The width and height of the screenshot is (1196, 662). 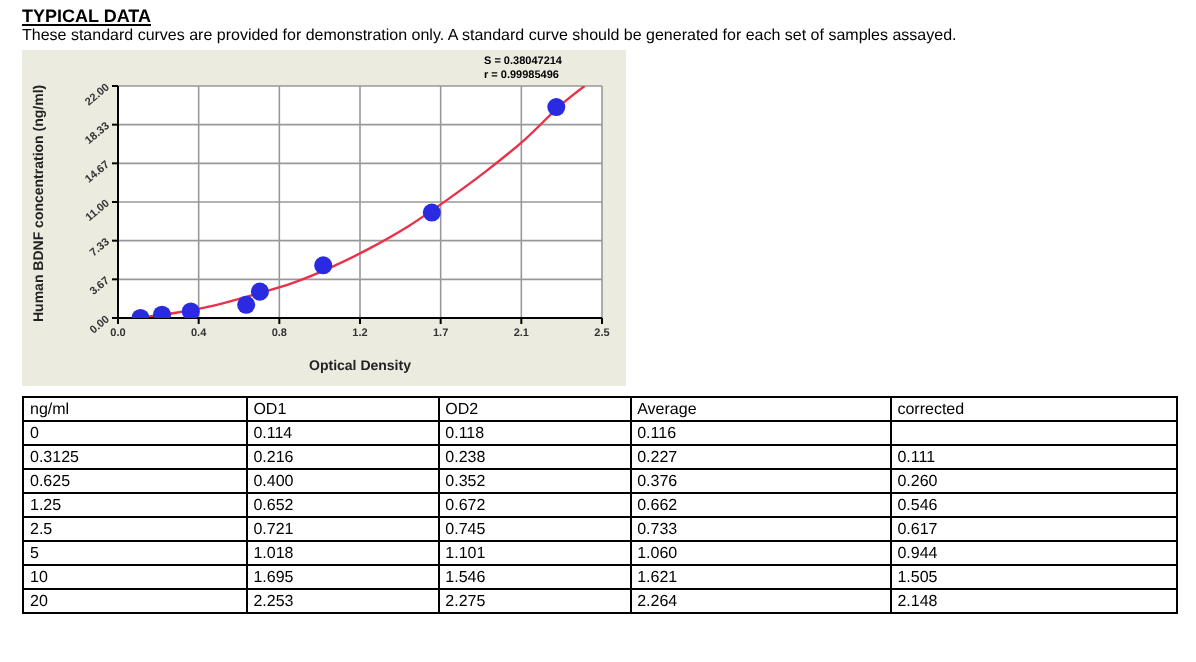 What do you see at coordinates (534, 409) in the screenshot?
I see `category-label: OD2` at bounding box center [534, 409].